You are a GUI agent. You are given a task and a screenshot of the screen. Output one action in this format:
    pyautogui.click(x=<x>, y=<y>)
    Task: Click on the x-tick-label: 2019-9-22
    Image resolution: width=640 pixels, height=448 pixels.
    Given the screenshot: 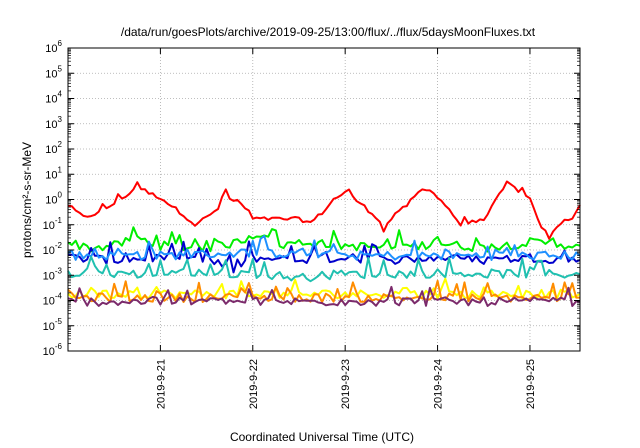 What is the action you would take?
    pyautogui.click(x=254, y=384)
    